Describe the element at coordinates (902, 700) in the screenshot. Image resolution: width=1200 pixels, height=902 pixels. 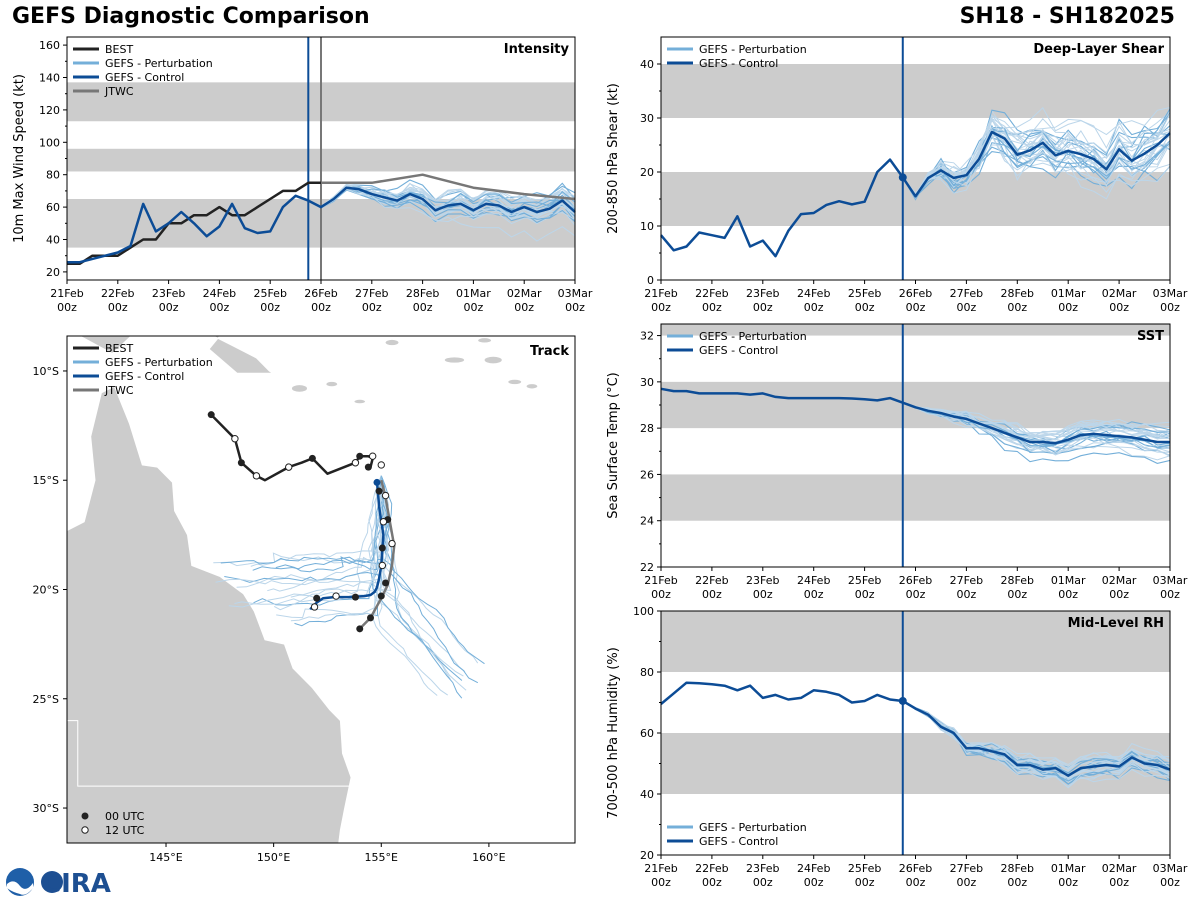
I see `rh-init-point` at that location.